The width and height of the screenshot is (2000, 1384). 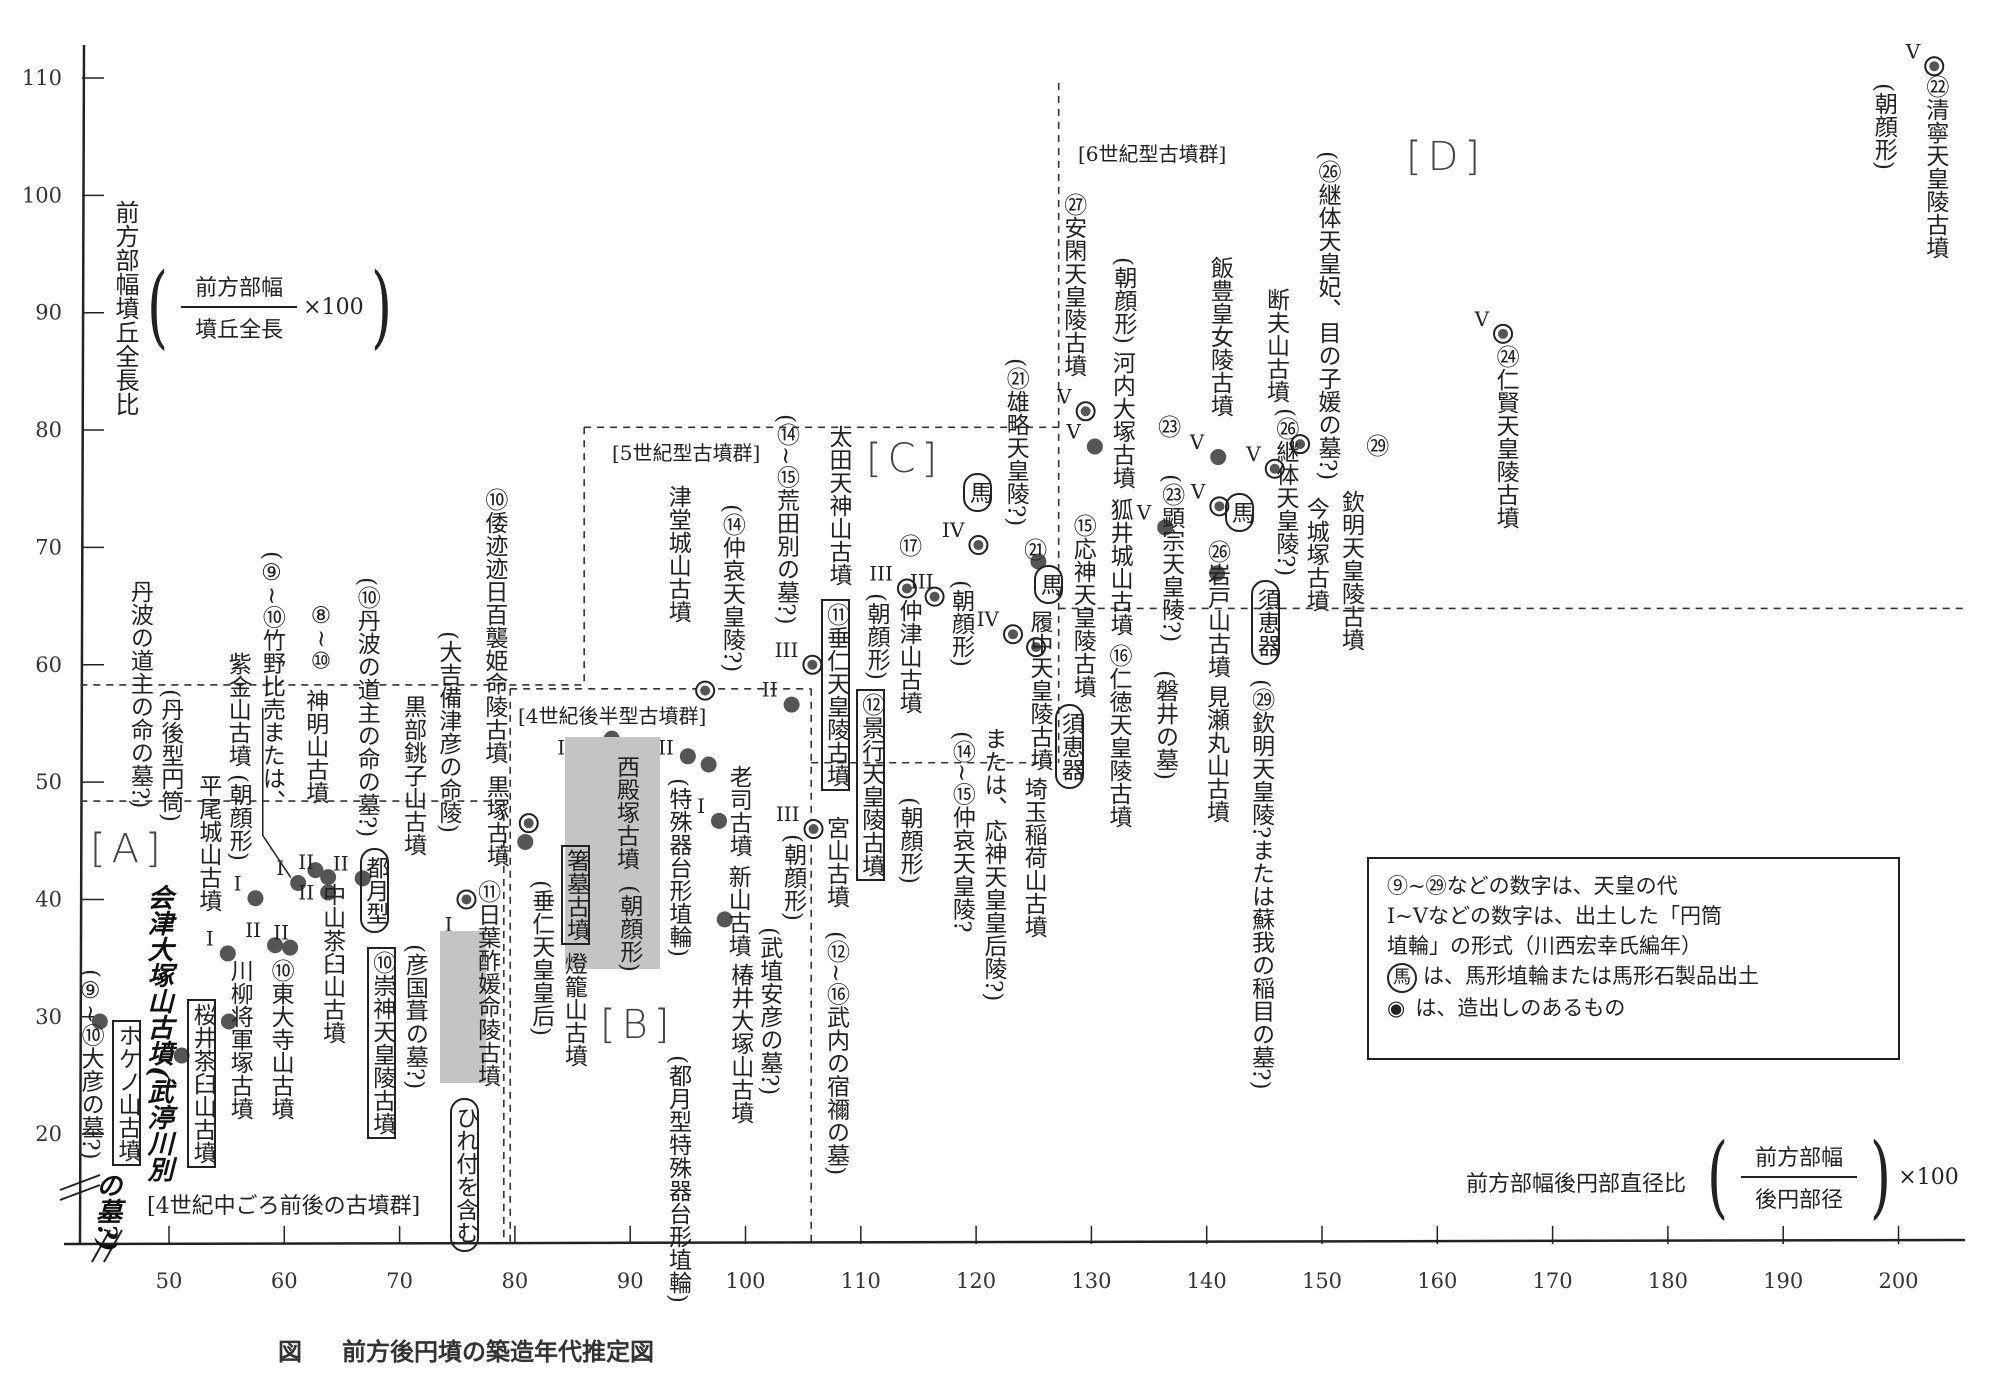 What do you see at coordinates (412, 776) in the screenshot?
I see `annotation-12: 黒部銚子山古墳` at bounding box center [412, 776].